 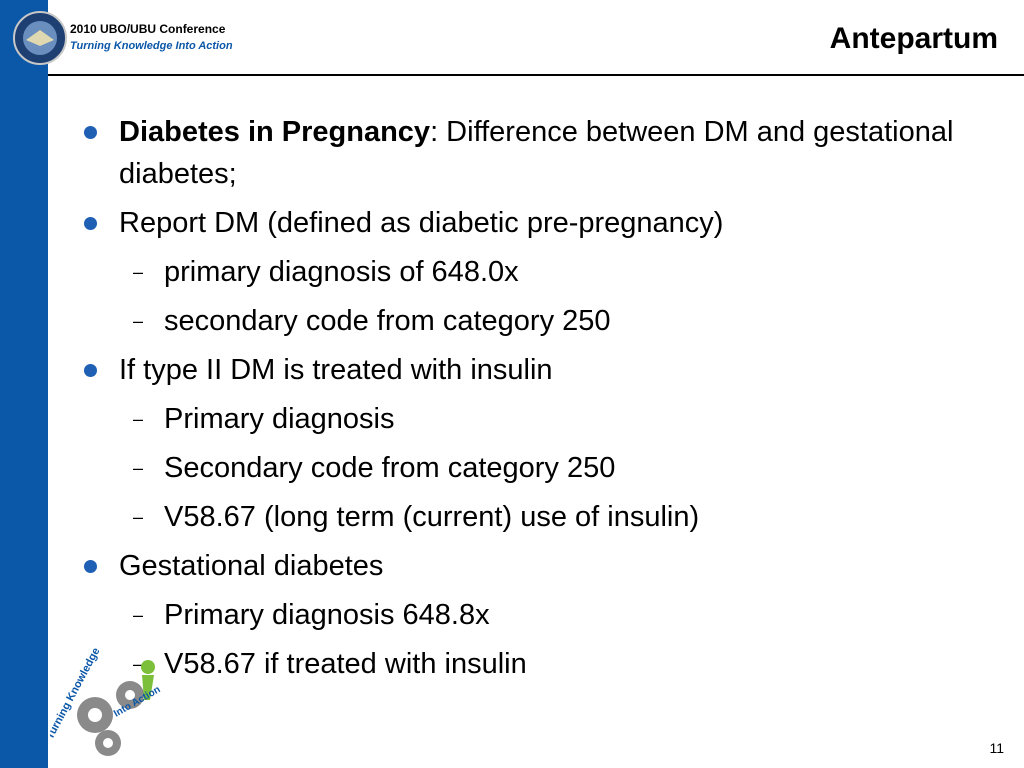 I want to click on sub-text: Primary diagnosis, so click(x=279, y=419).